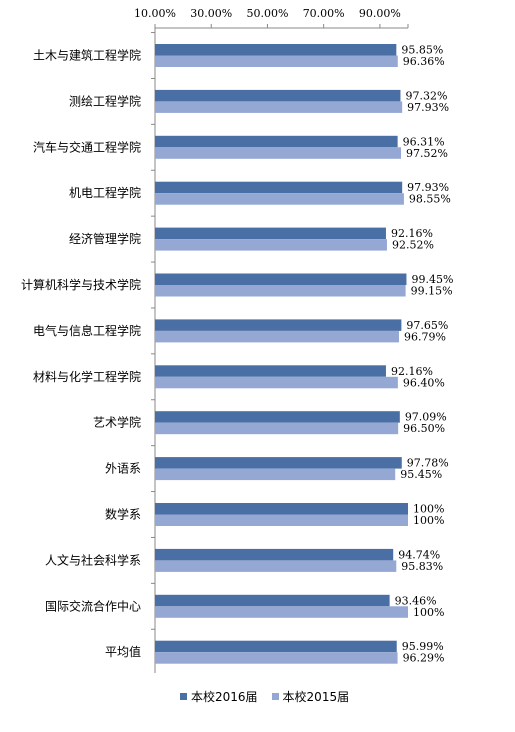 The height and width of the screenshot is (732, 515). I want to click on category-label: 数学系, so click(123, 514).